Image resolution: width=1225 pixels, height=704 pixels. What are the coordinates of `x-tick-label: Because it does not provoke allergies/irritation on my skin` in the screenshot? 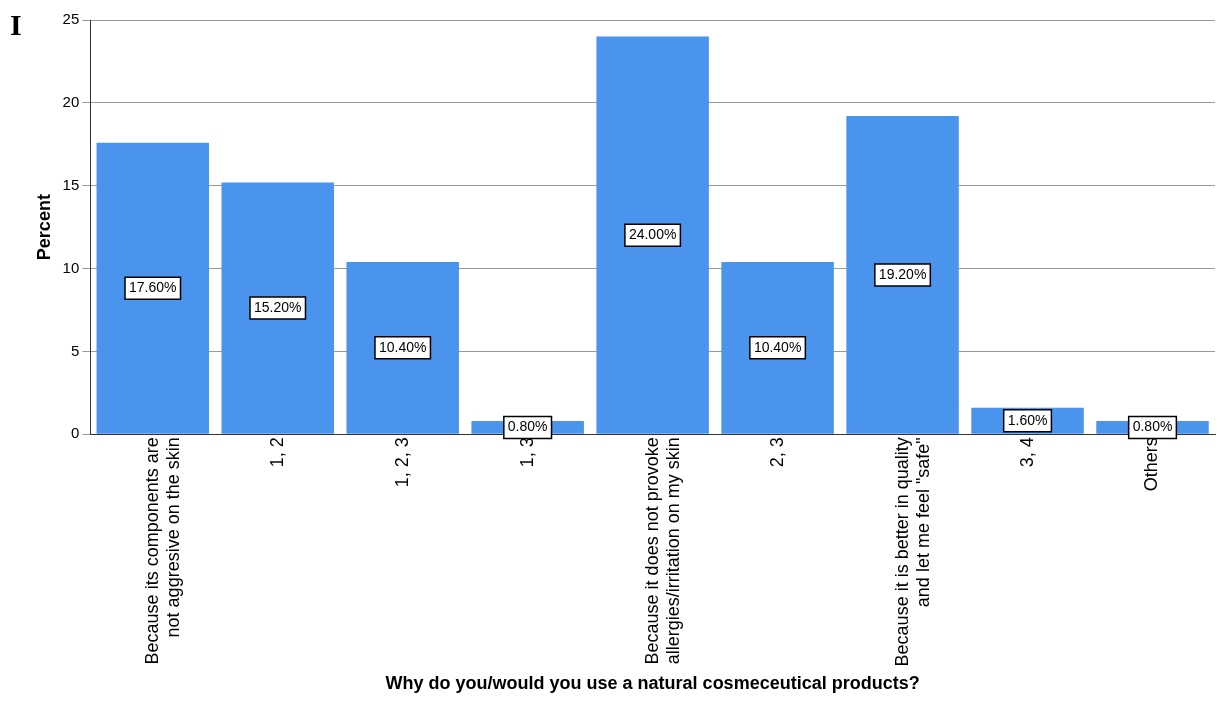 It's located at (662, 551).